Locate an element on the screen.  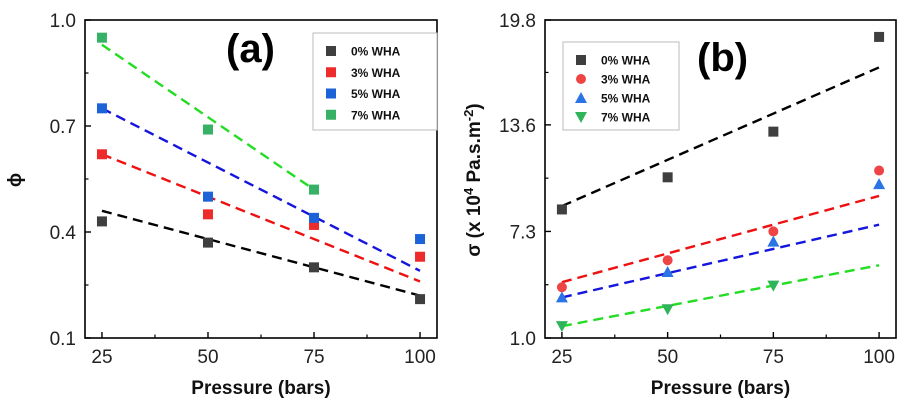
y-axis-label: ϕ is located at coordinates (15, 180).